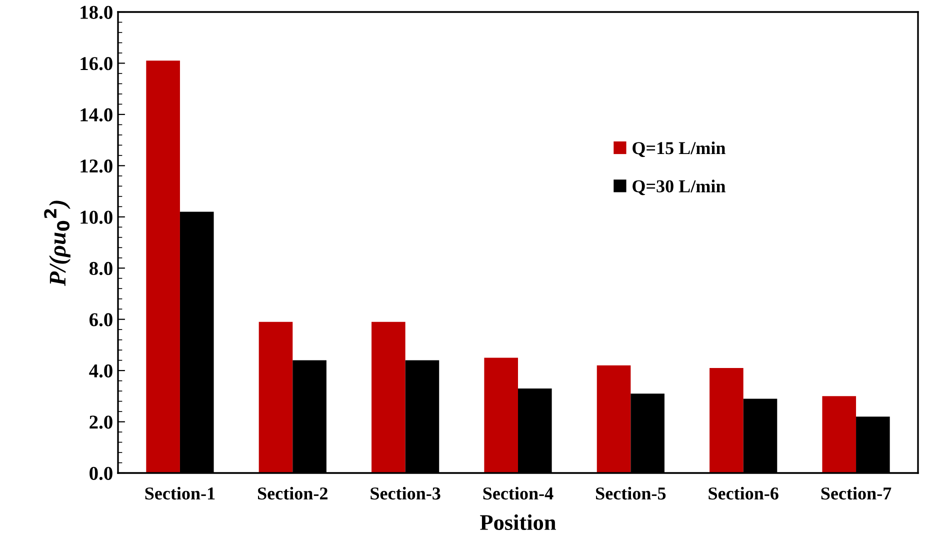 Image resolution: width=926 pixels, height=555 pixels. What do you see at coordinates (518, 522) in the screenshot?
I see `x-axis-title: Position` at bounding box center [518, 522].